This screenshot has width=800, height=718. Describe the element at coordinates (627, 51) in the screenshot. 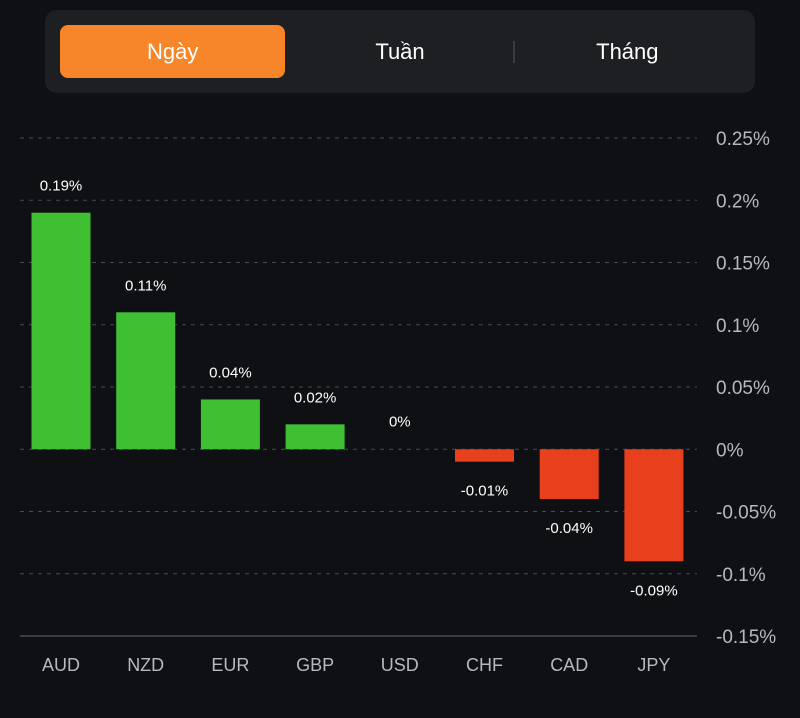

I see `tab-month: Tháng` at that location.